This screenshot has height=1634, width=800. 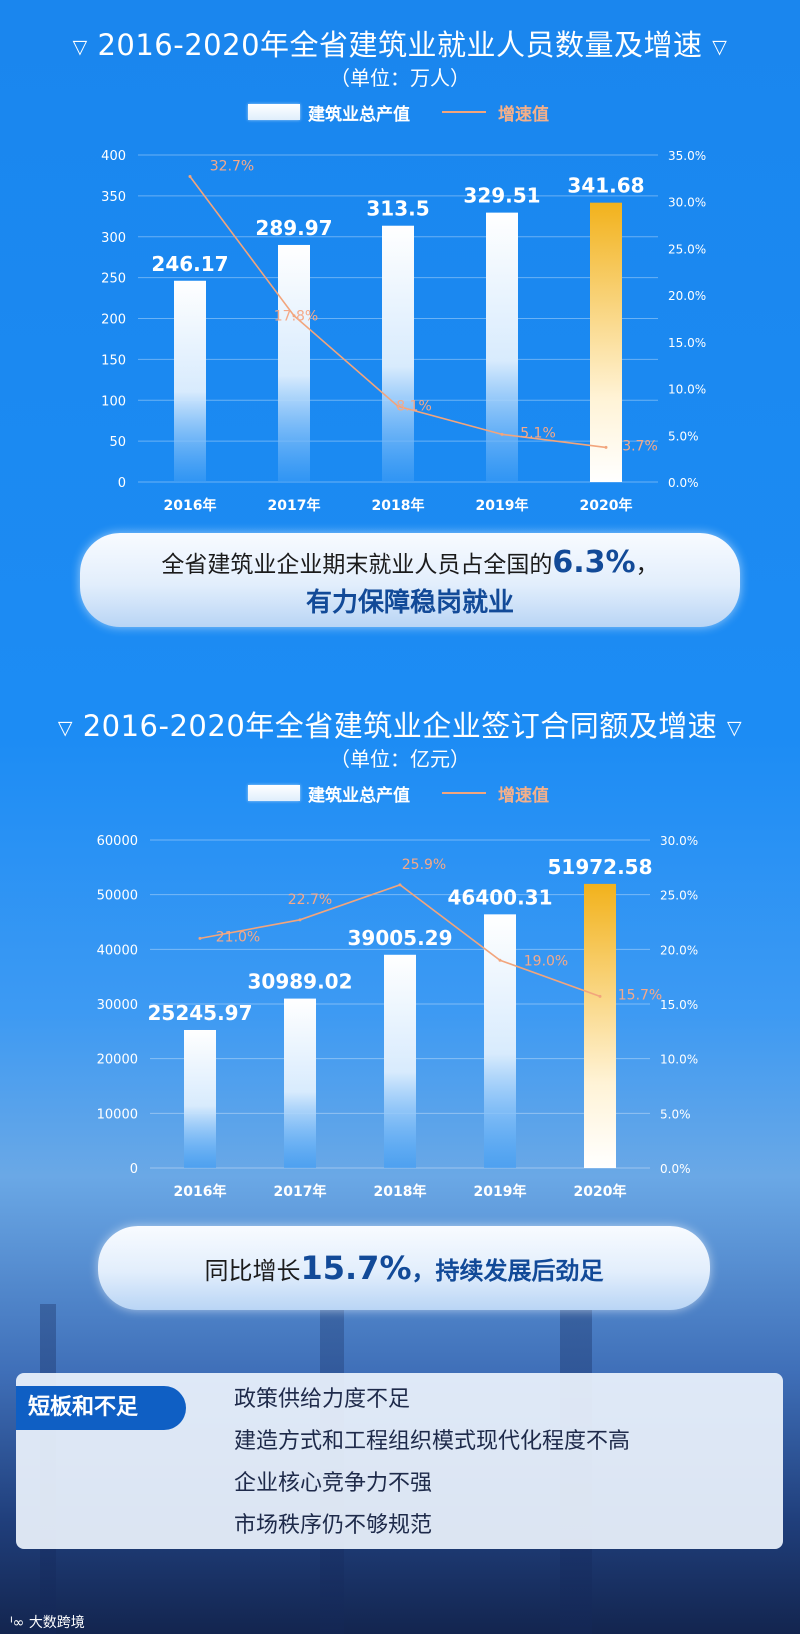 What do you see at coordinates (113, 320) in the screenshot?
I see `y-tick-label: 200` at bounding box center [113, 320].